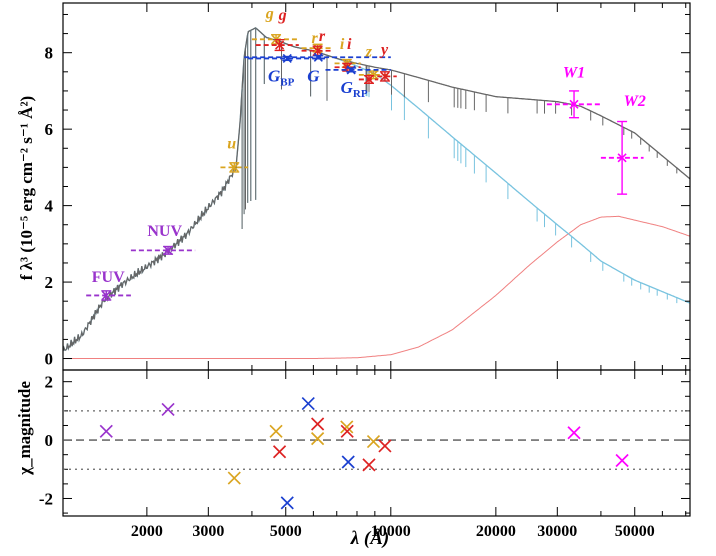 The width and height of the screenshot is (716, 556). I want to click on y-tick-label: 4, so click(49, 206).